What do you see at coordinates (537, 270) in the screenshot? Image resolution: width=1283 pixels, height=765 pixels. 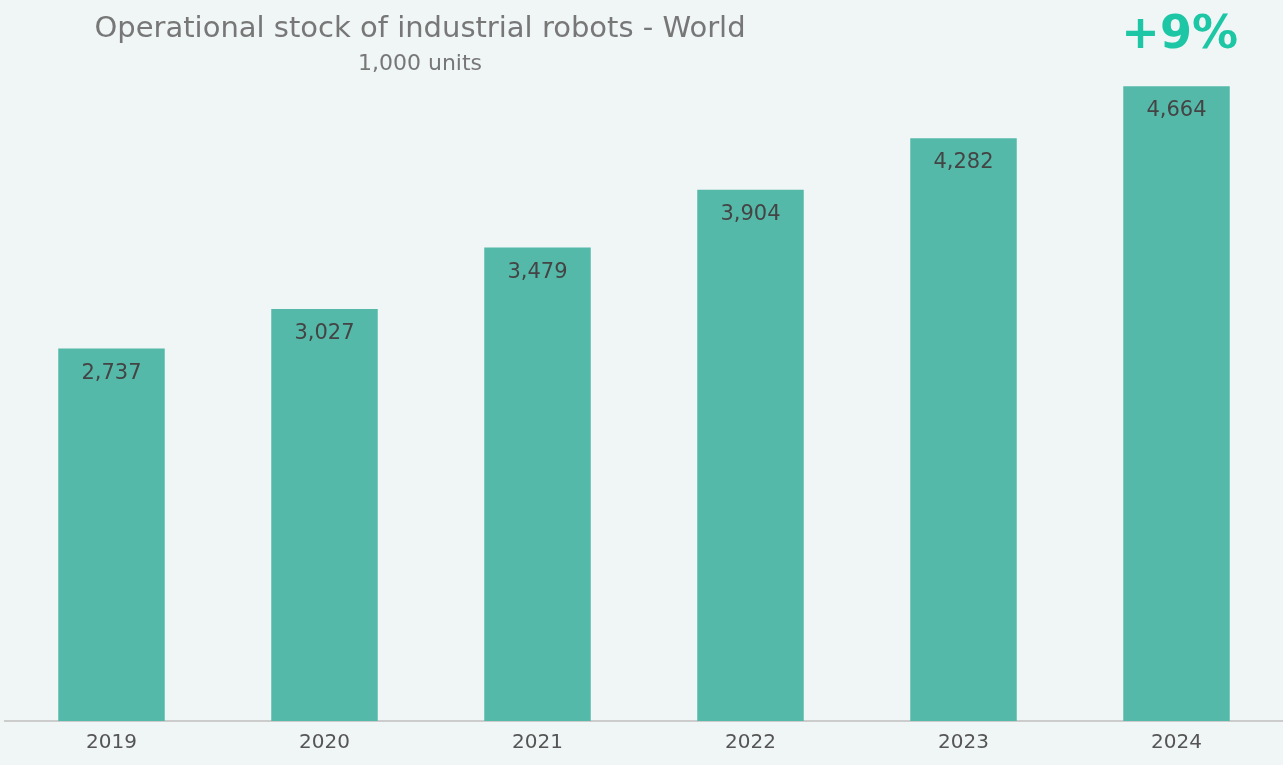 I see `data-label: 3,479` at bounding box center [537, 270].